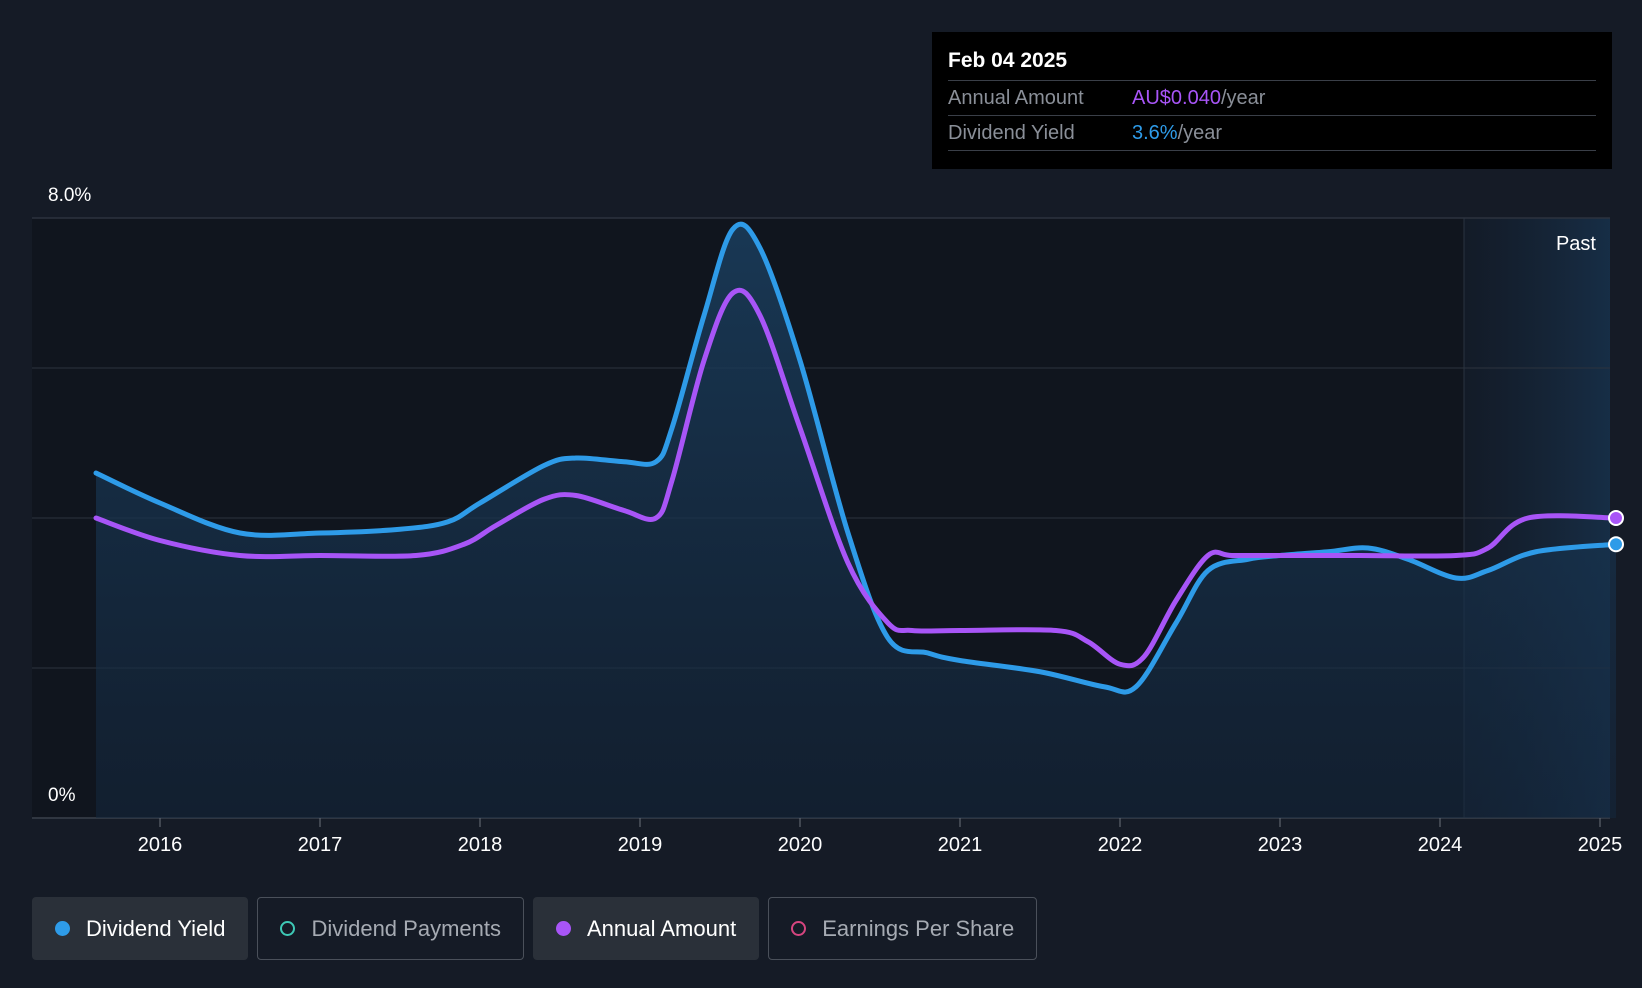  What do you see at coordinates (1616, 518) in the screenshot?
I see `annual-amount-endpoint` at bounding box center [1616, 518].